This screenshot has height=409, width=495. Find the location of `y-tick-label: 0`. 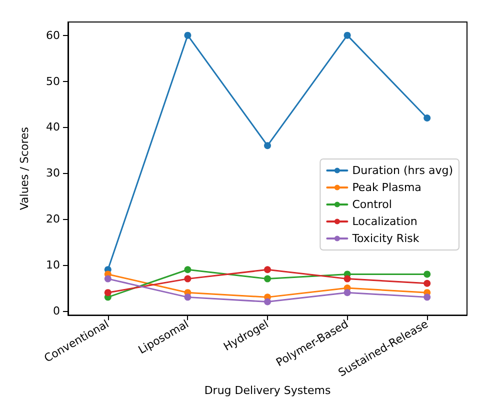

y-tick-label: 0 is located at coordinates (56, 311).